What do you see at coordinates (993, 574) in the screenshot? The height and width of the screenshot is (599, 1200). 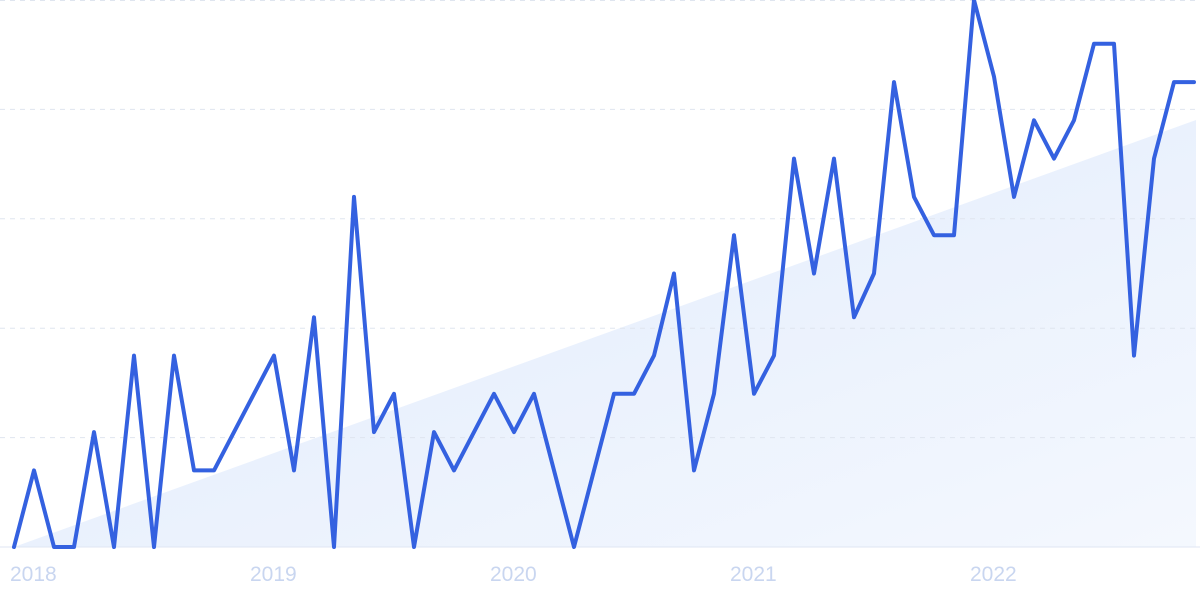 I see `x-tick-label: 2022` at bounding box center [993, 574].